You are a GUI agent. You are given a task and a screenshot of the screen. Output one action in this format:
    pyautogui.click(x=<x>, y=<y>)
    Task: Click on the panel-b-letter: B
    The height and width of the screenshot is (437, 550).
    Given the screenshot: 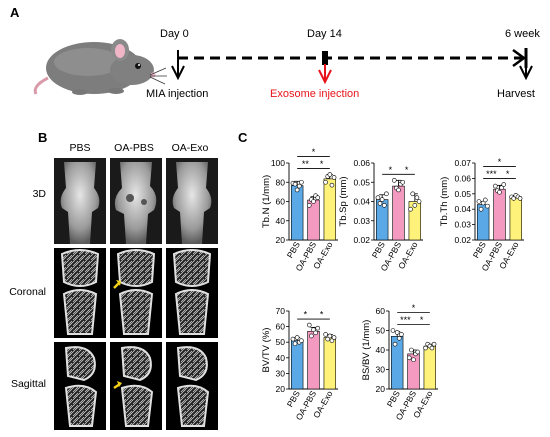 What is the action you would take?
    pyautogui.click(x=43, y=137)
    